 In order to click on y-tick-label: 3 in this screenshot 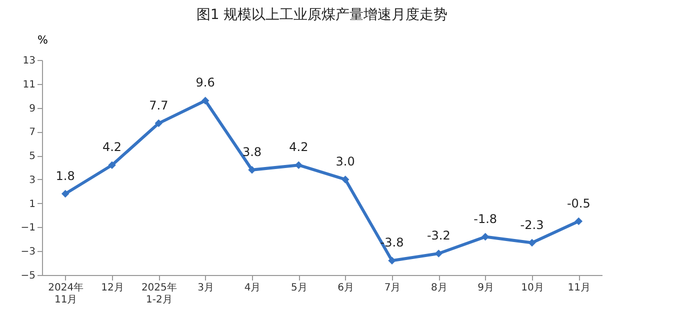, I will do `click(32, 180)`.